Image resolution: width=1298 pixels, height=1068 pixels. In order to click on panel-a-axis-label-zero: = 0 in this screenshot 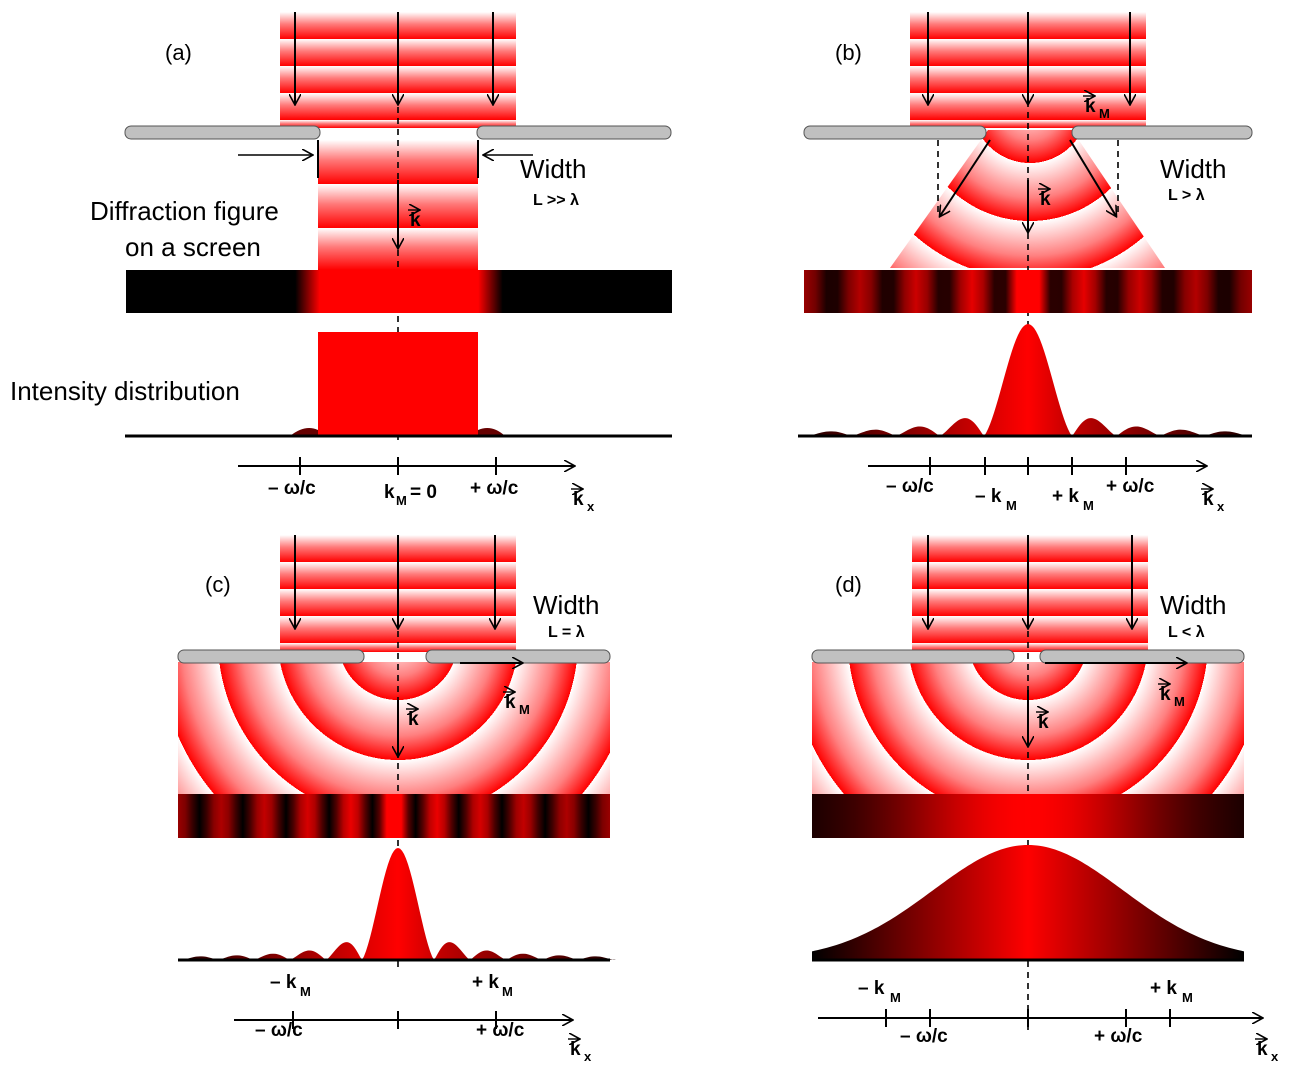, I will do `click(423, 492)`.